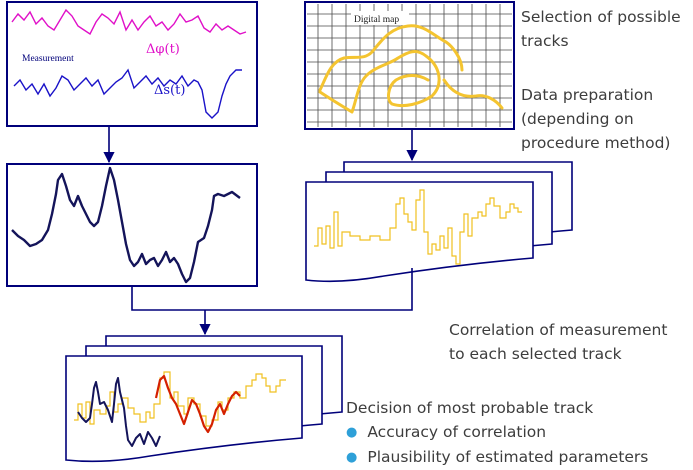 This screenshot has height=470, width=693. I want to click on step-decision-title: Decision of most probable track, so click(470, 408).